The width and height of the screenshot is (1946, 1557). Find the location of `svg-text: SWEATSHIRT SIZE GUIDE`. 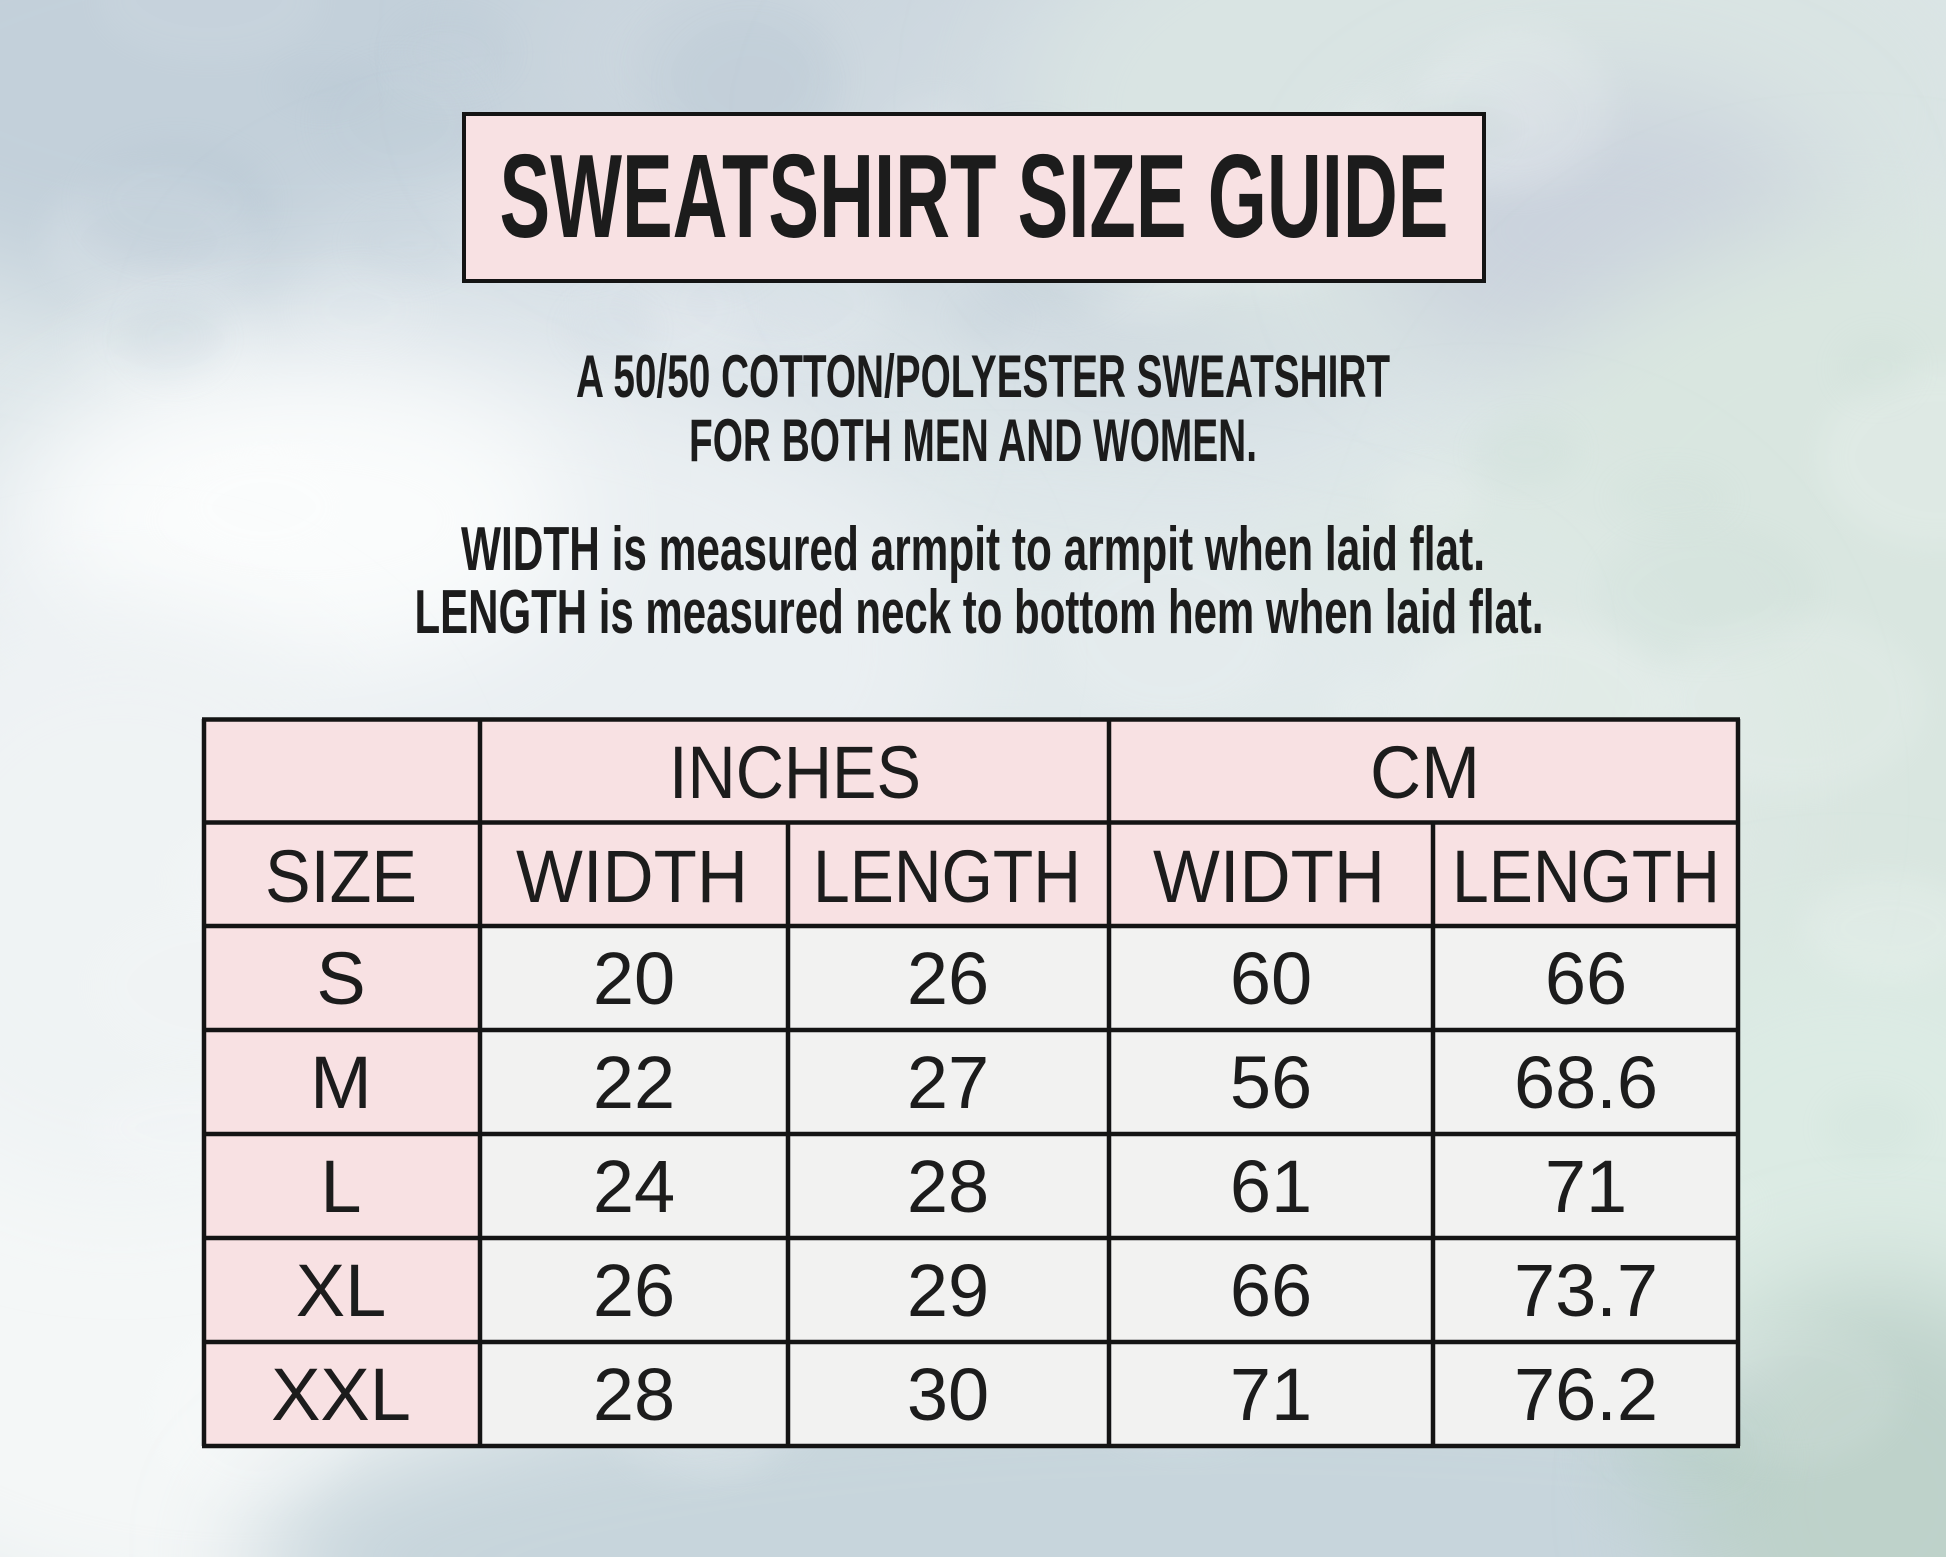

svg-text: SWEATSHIRT SIZE GUIDE is located at coordinates (974, 196).